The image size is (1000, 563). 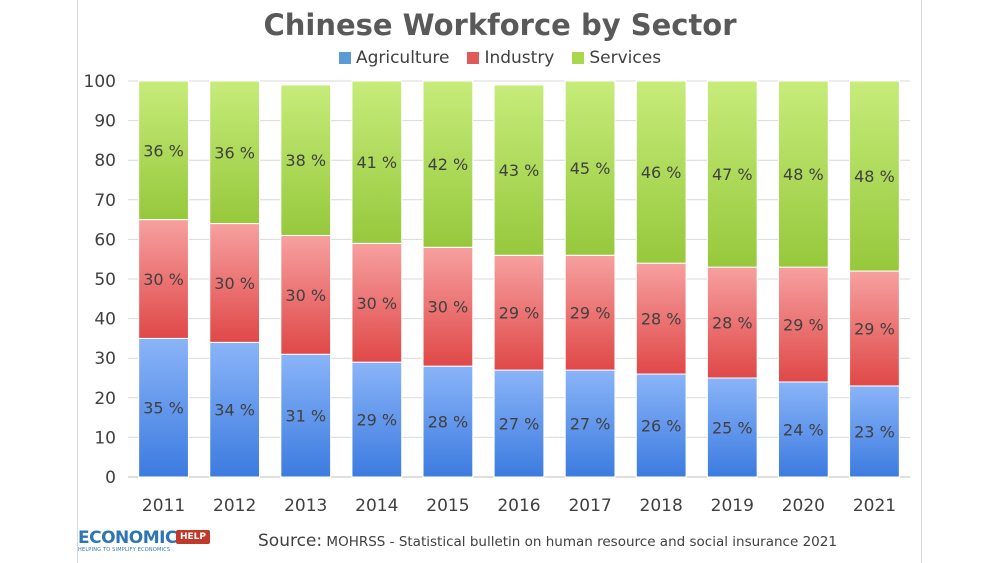 What do you see at coordinates (290, 541) in the screenshot?
I see `source-label: Source:` at bounding box center [290, 541].